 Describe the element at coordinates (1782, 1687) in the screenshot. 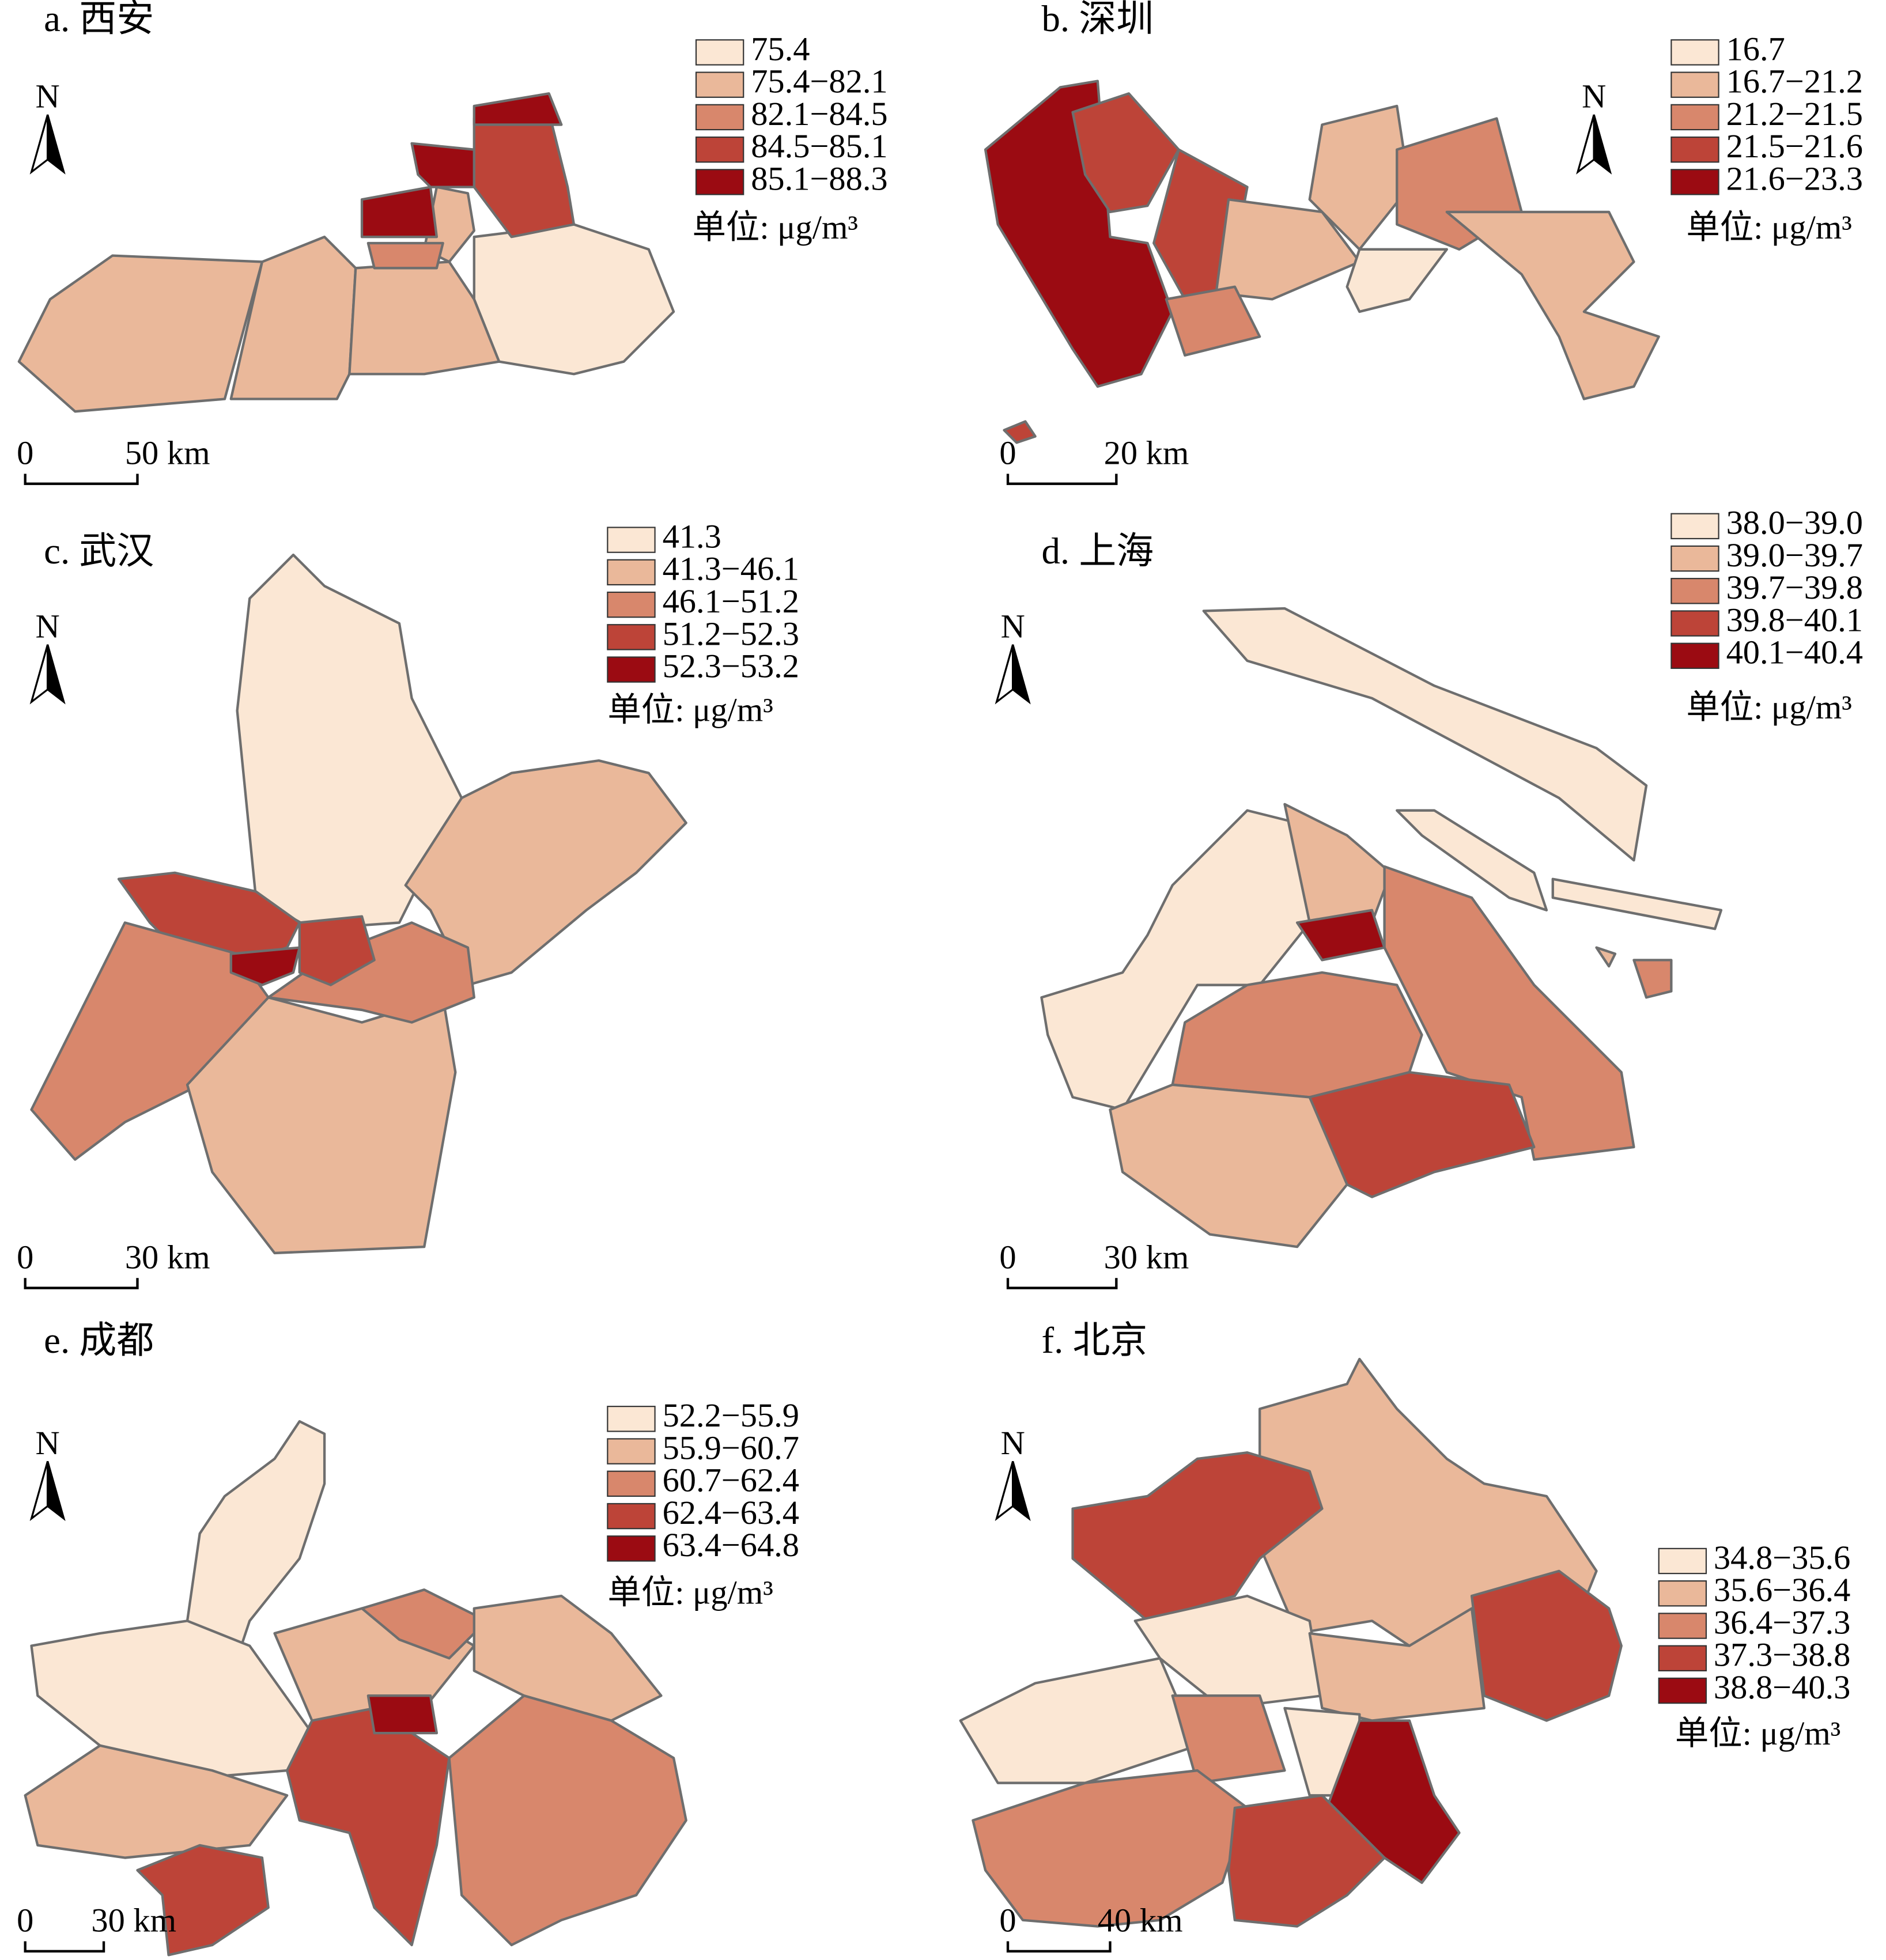

I see `legend-label: 38.8−40.3` at that location.